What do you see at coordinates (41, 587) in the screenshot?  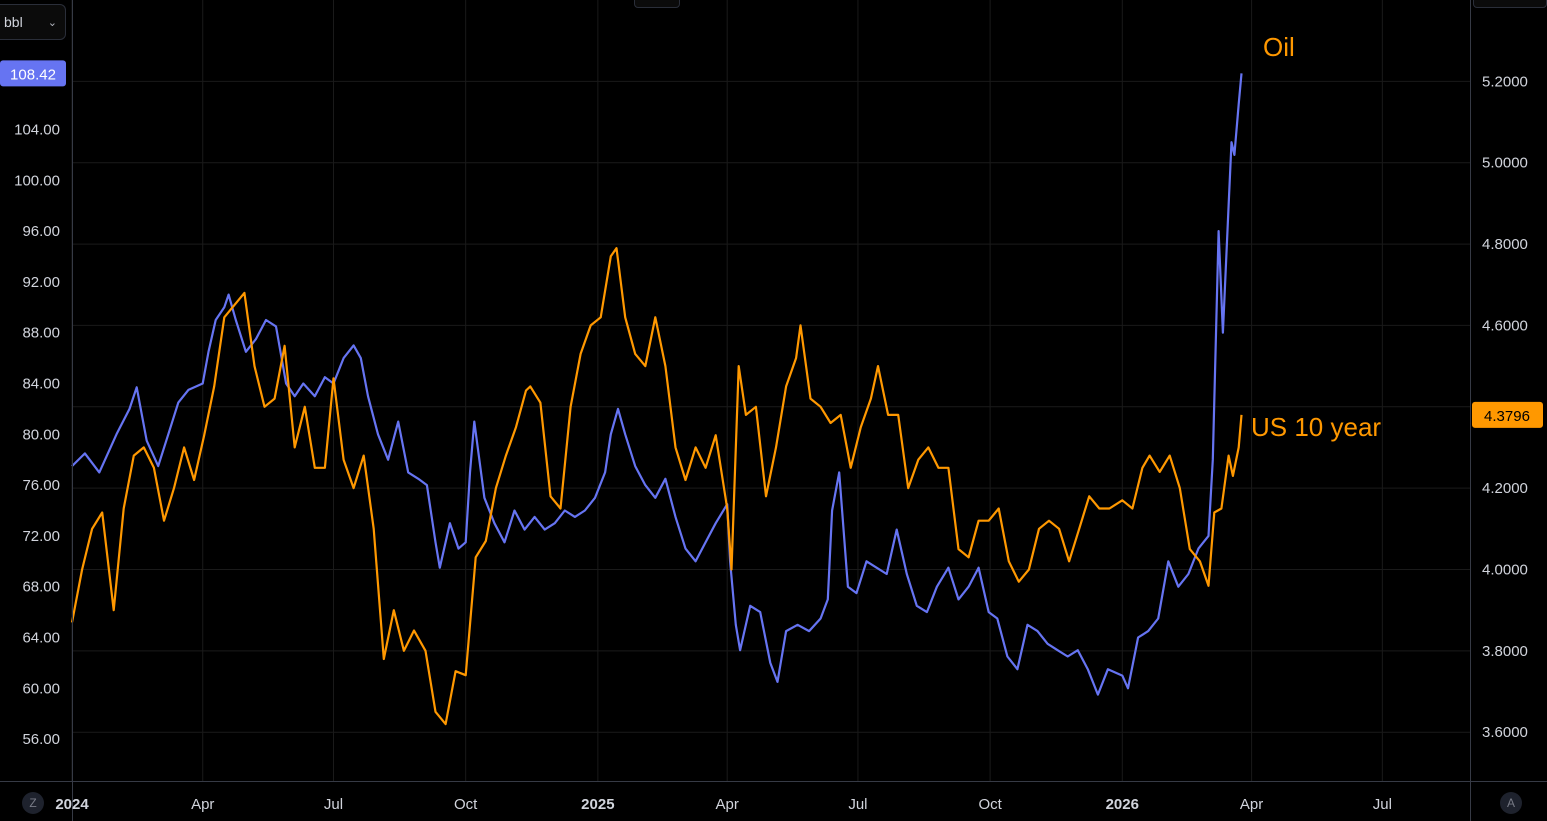 I see `left-tick-label: 68.00` at bounding box center [41, 587].